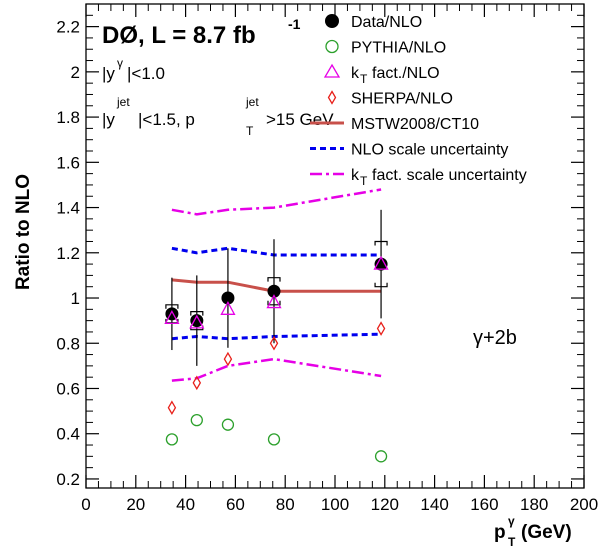  Describe the element at coordinates (120, 63) in the screenshot. I see `cut1-sup: γ` at that location.